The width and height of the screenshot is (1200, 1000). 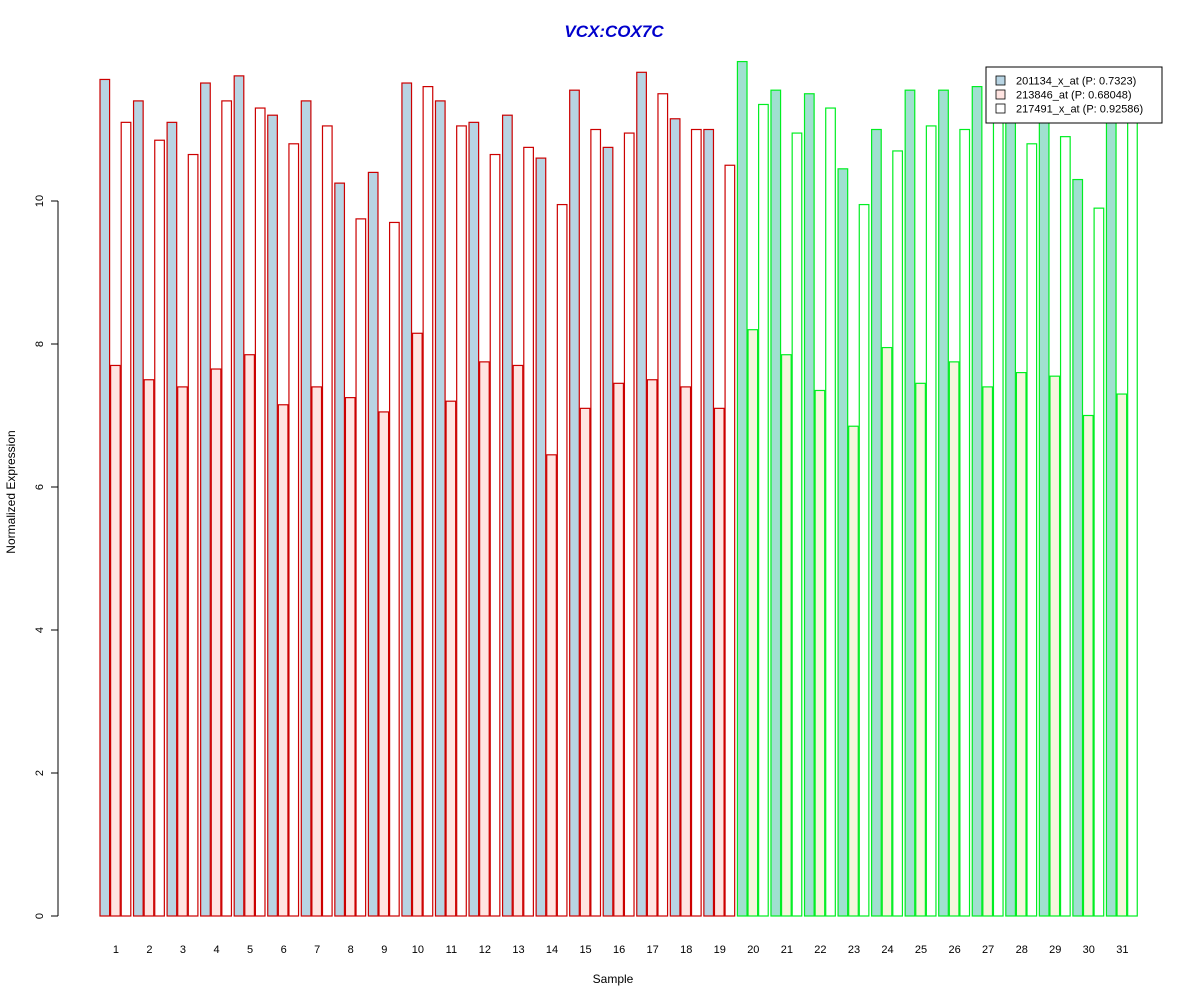 I want to click on x-tick-label: 3, so click(x=183, y=950).